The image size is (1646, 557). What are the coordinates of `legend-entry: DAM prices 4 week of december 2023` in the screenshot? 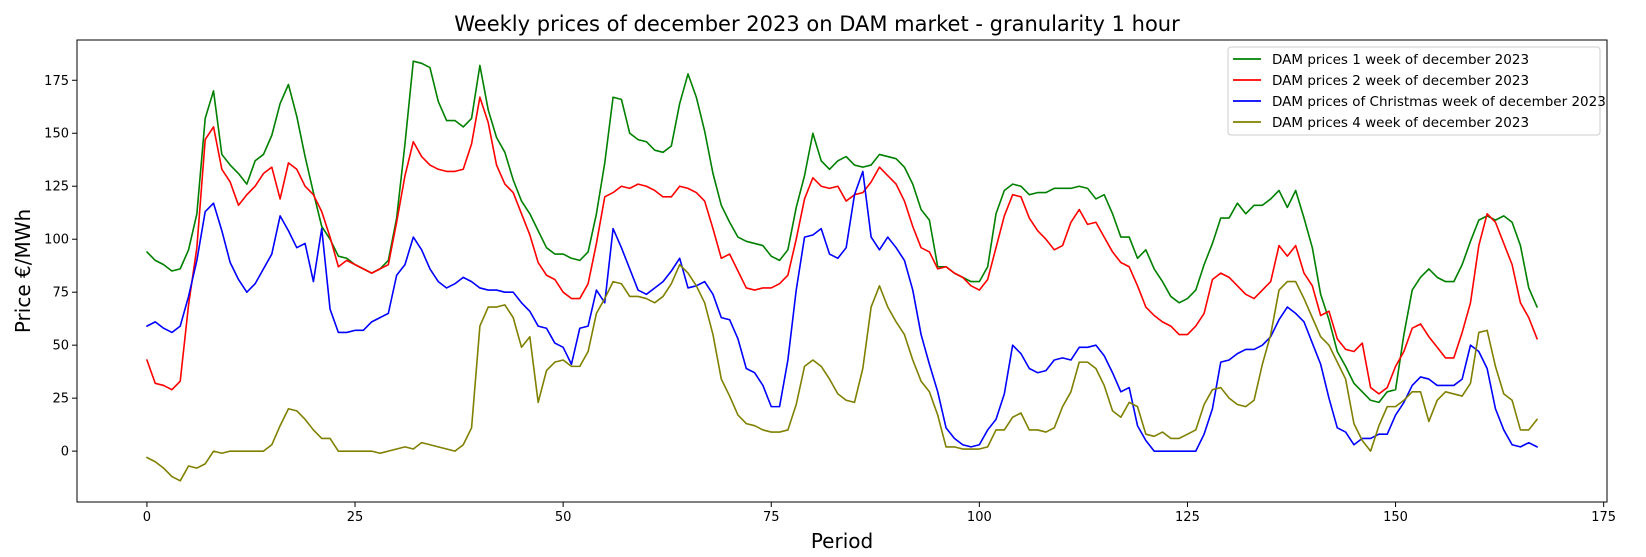 It's located at (1400, 123).